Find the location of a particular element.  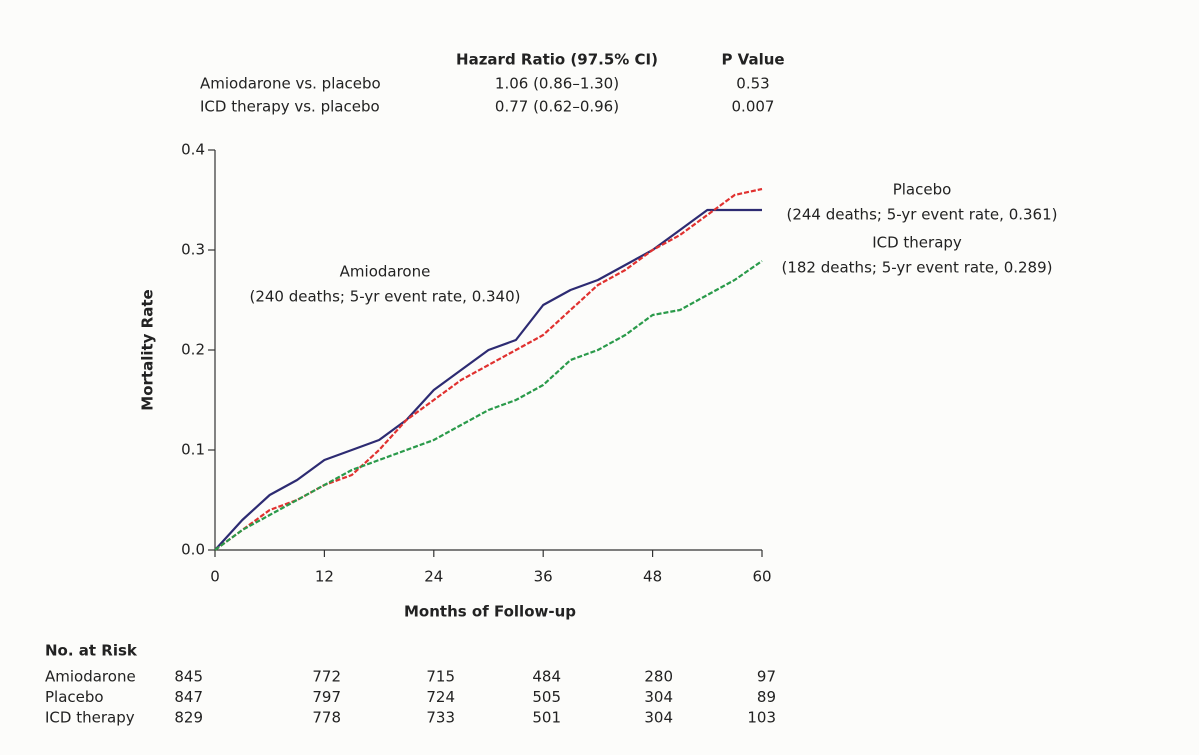

row-label: Amiodarone vs. placebo is located at coordinates (290, 84).